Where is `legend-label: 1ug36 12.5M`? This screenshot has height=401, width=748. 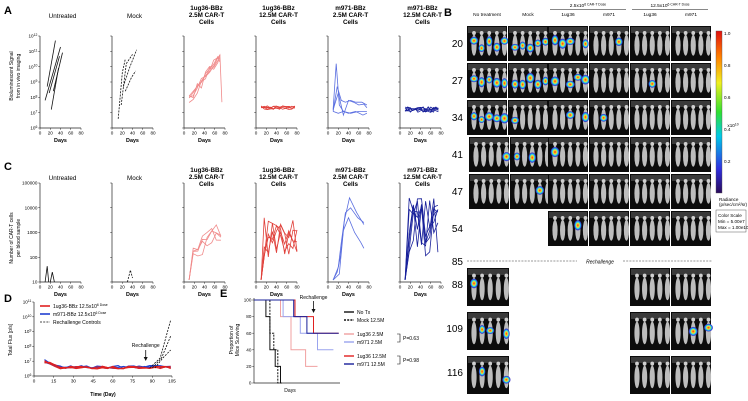
legend-label: 1ug36 12.5M is located at coordinates (371, 357).